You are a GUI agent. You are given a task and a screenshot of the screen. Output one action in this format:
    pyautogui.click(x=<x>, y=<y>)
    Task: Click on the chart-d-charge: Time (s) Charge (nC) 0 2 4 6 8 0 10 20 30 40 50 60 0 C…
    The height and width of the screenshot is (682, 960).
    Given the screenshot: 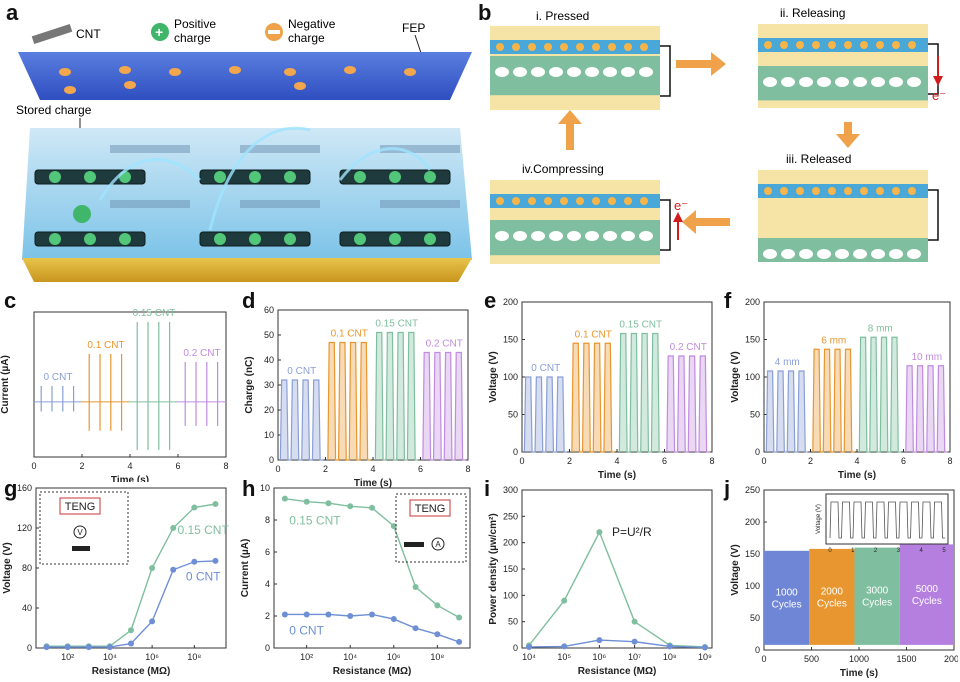 What is the action you would take?
    pyautogui.click(x=357, y=397)
    